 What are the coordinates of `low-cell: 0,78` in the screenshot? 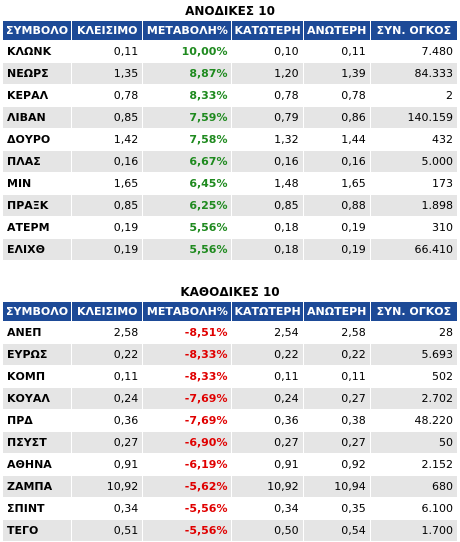 It's located at (267, 95).